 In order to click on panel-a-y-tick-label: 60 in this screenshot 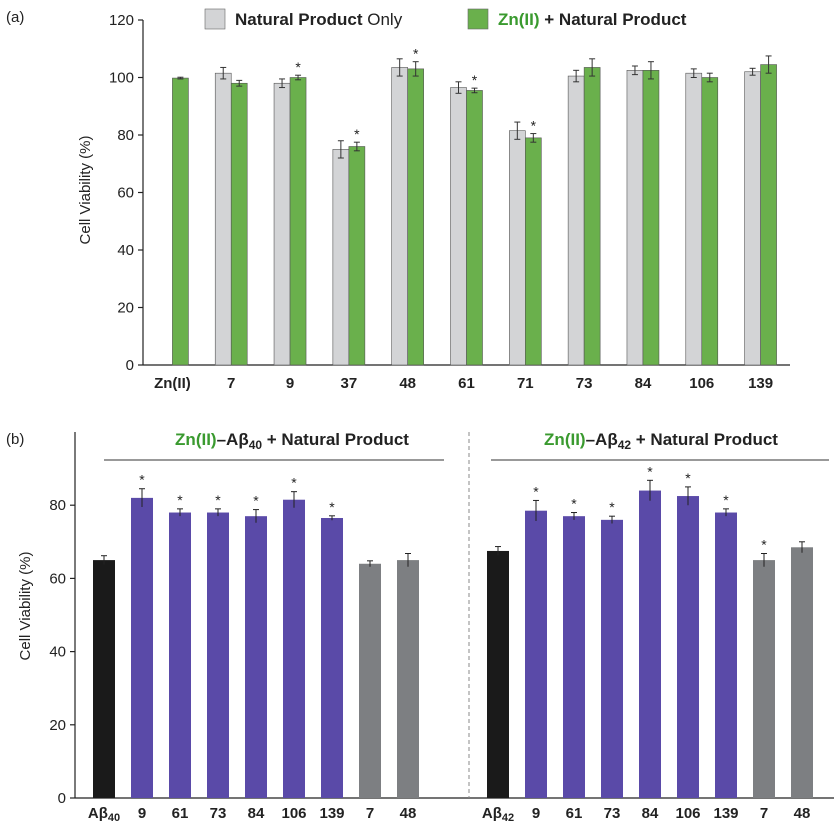, I will do `click(125, 193)`.